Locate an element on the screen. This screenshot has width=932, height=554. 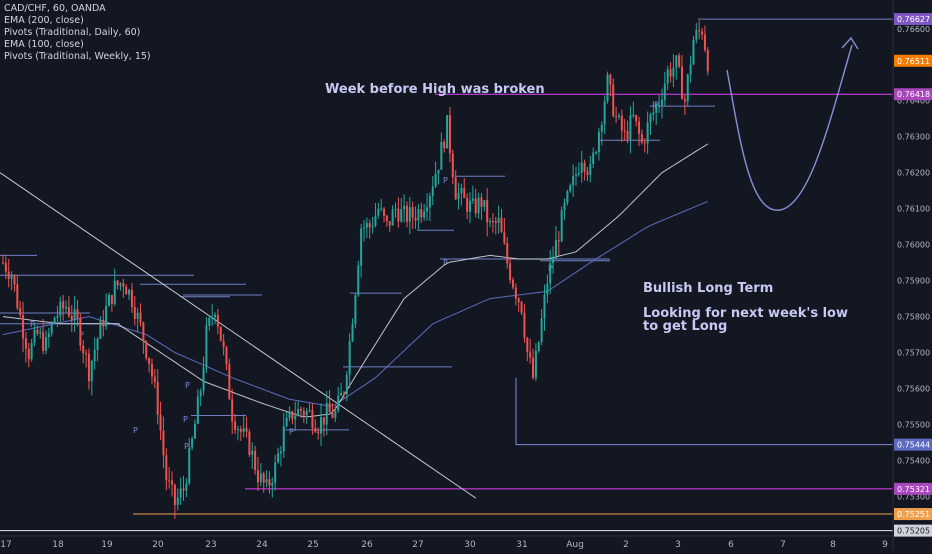
time-tick-label: 27 is located at coordinates (417, 545).